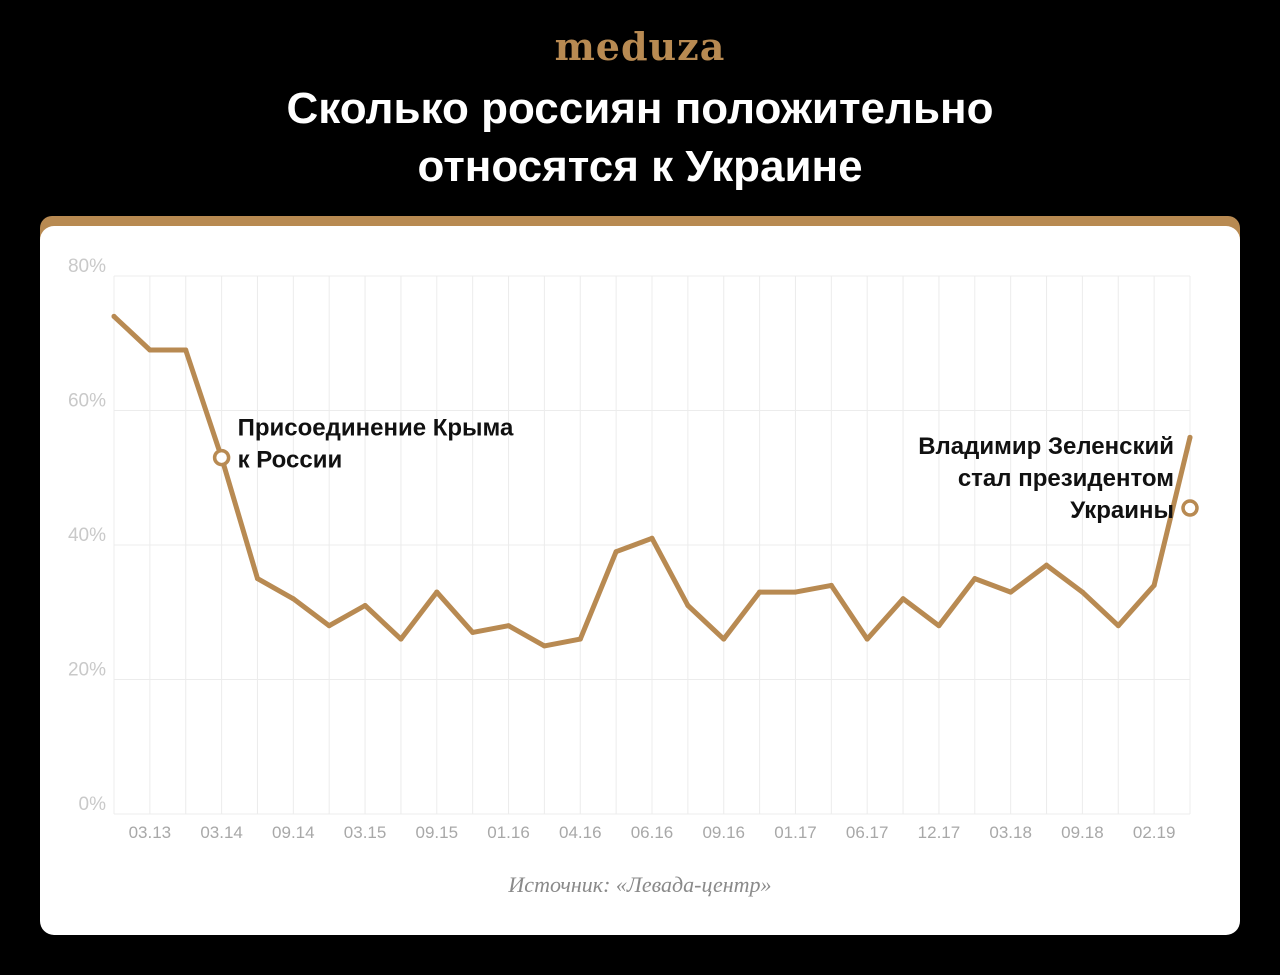 This screenshot has width=1280, height=975. I want to click on x-tick-label: 03.13, so click(150, 832).